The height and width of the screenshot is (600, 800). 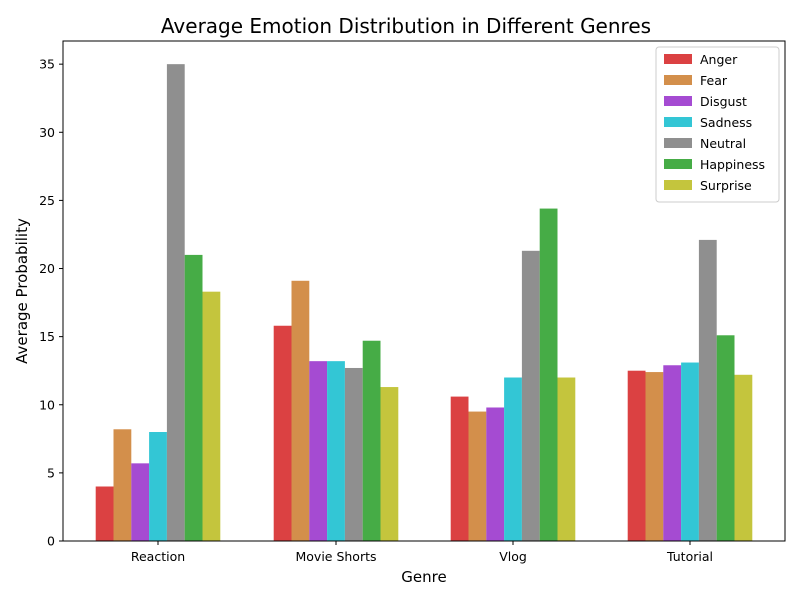 I want to click on y-tick-label: 30, so click(x=47, y=132).